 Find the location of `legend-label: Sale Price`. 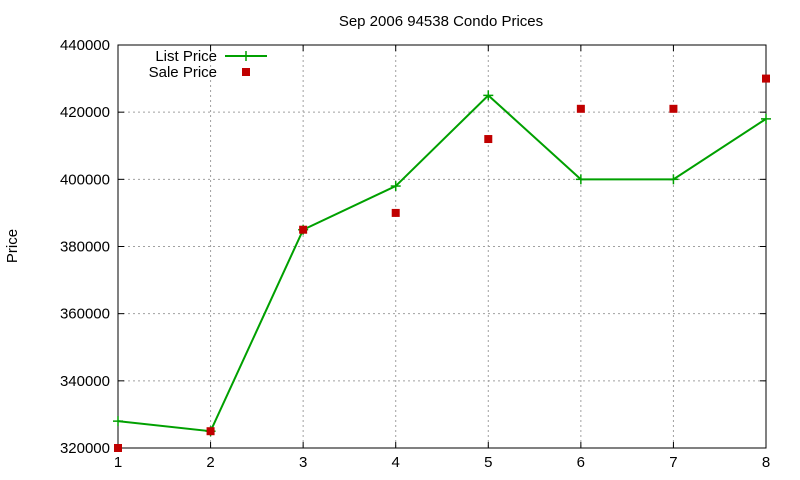

legend-label: Sale Price is located at coordinates (183, 72).